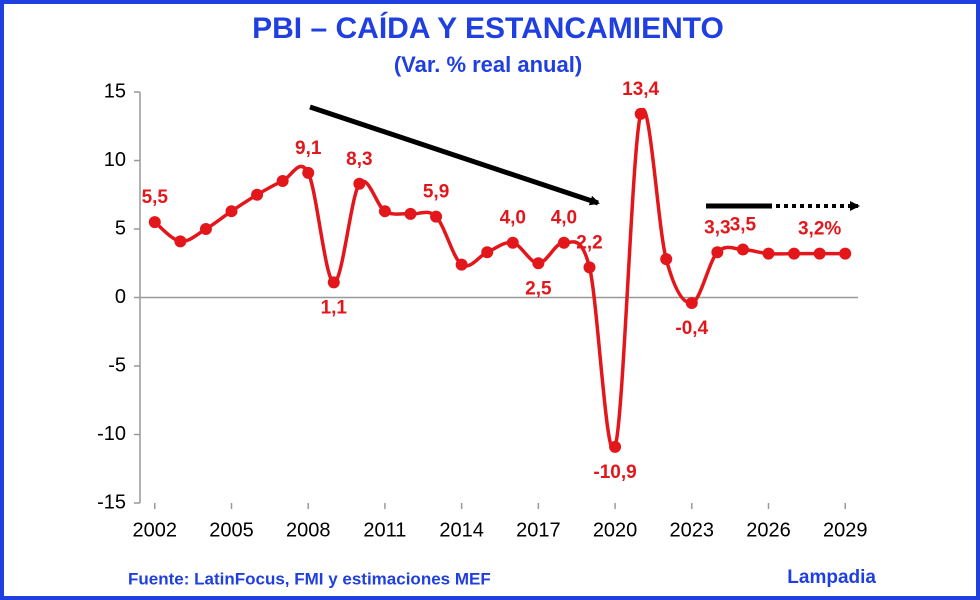 The width and height of the screenshot is (980, 600). I want to click on chart-title: PBI – CAÍDA Y ESTANCAMIENTO, so click(488, 28).